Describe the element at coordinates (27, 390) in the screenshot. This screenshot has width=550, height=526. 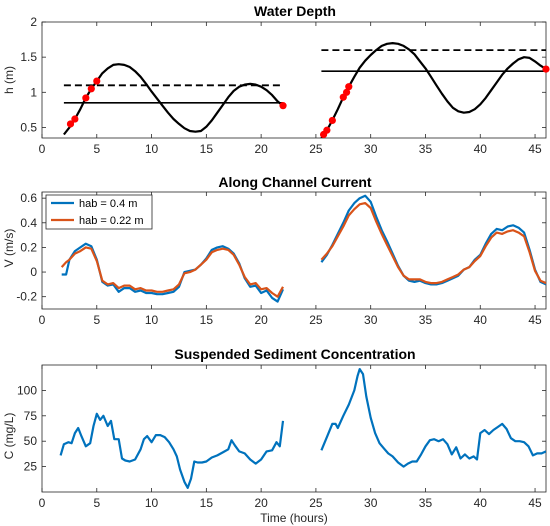
I see `y-tick-label: 100` at that location.